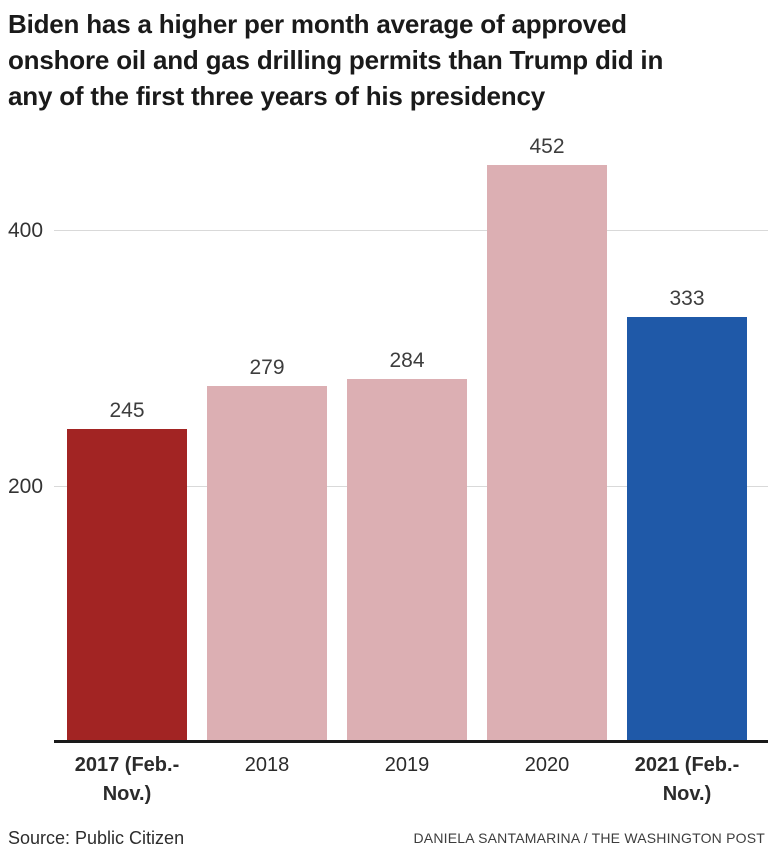 The height and width of the screenshot is (858, 768). What do you see at coordinates (96, 838) in the screenshot?
I see `source-note: Source: Public Citizen` at bounding box center [96, 838].